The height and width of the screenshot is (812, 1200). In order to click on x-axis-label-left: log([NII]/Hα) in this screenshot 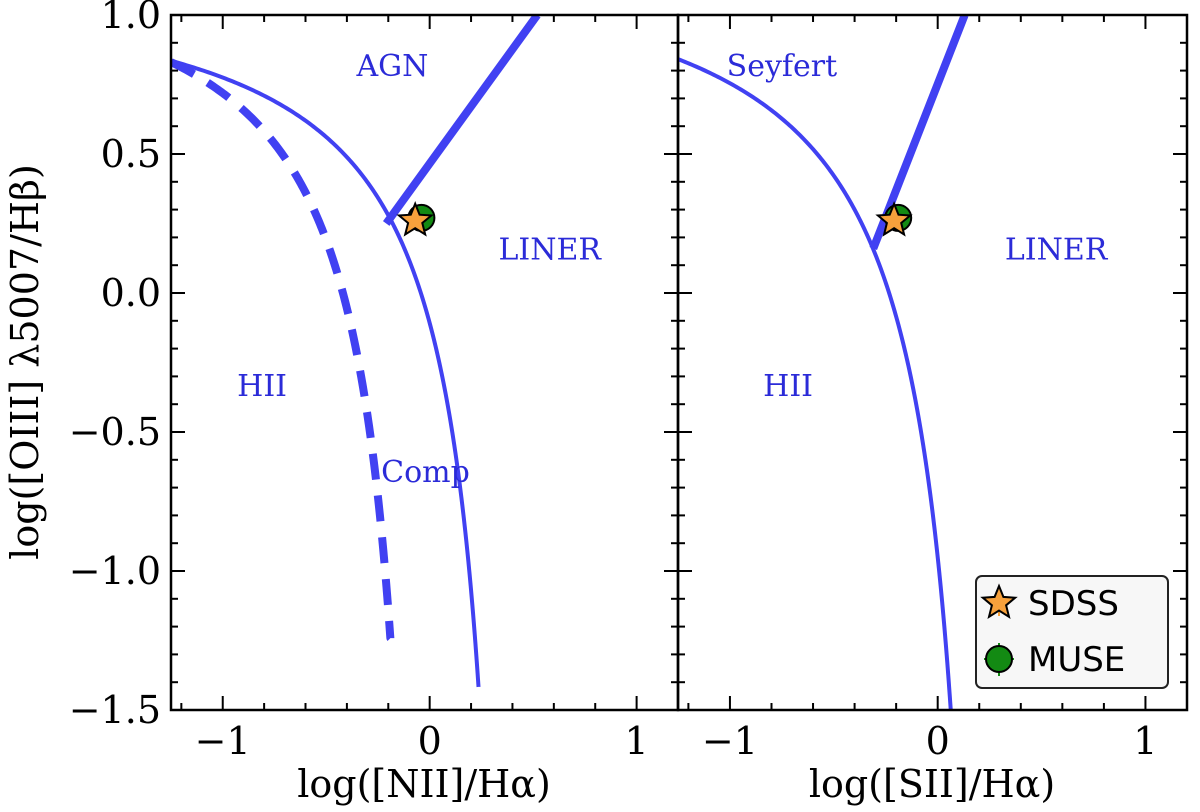, I will do `click(424, 784)`.